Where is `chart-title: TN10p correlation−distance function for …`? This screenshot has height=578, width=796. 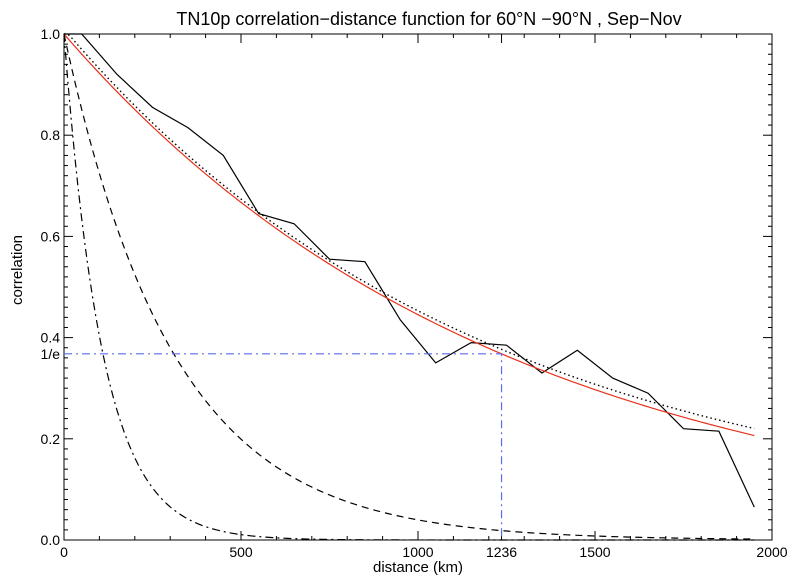 chart-title: TN10p correlation−distance function for … is located at coordinates (428, 19).